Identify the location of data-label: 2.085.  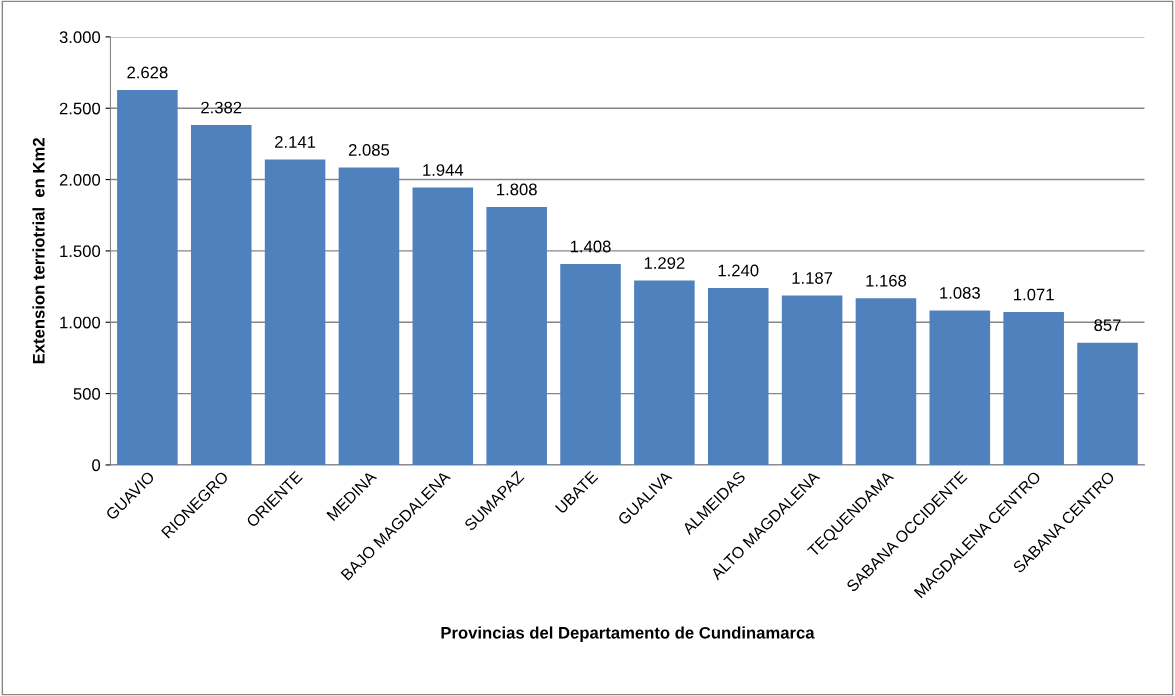
(369, 150).